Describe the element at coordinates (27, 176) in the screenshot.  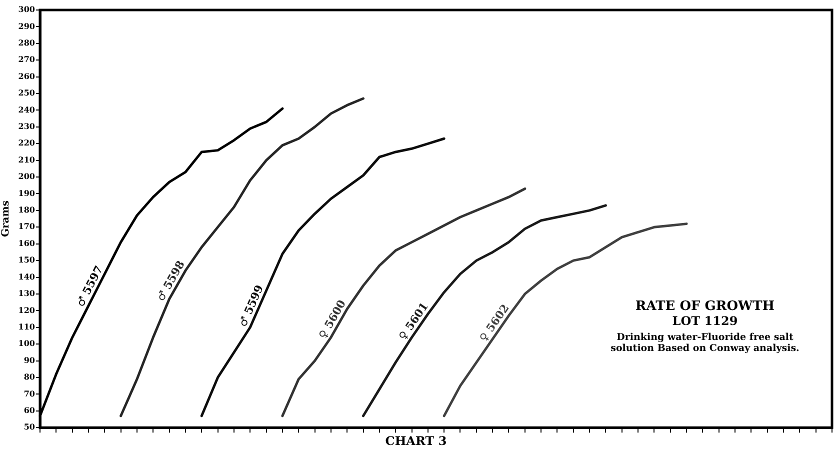
I see `y-tick-label: 200` at that location.